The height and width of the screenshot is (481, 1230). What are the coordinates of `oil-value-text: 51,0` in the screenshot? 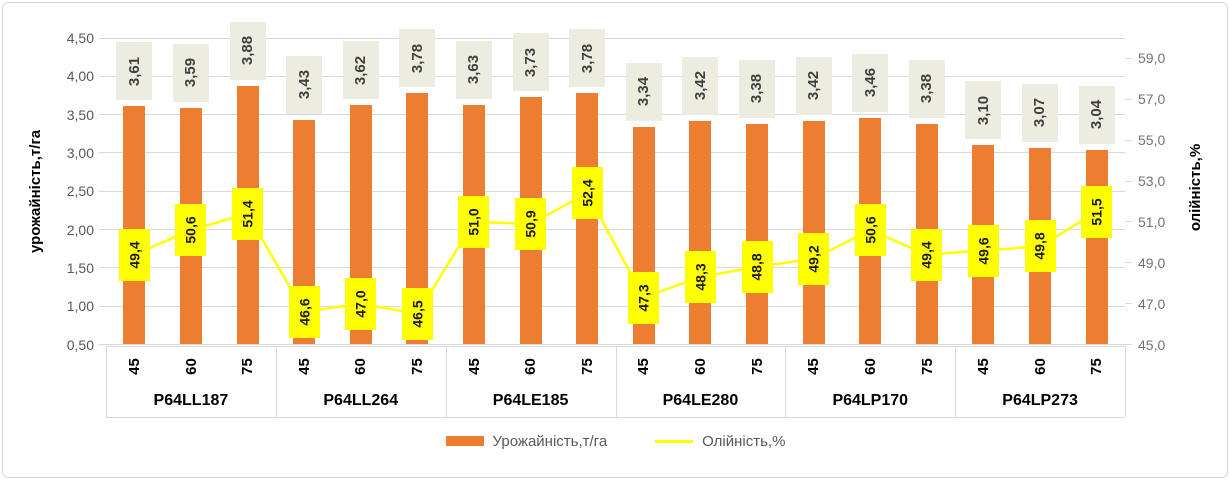 It's located at (473, 222).